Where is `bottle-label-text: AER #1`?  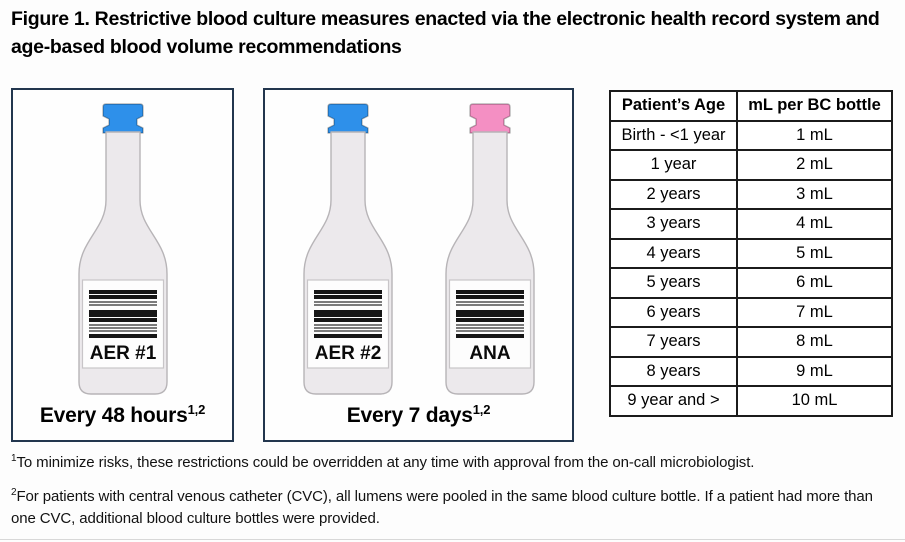 bottle-label-text: AER #1 is located at coordinates (122, 353).